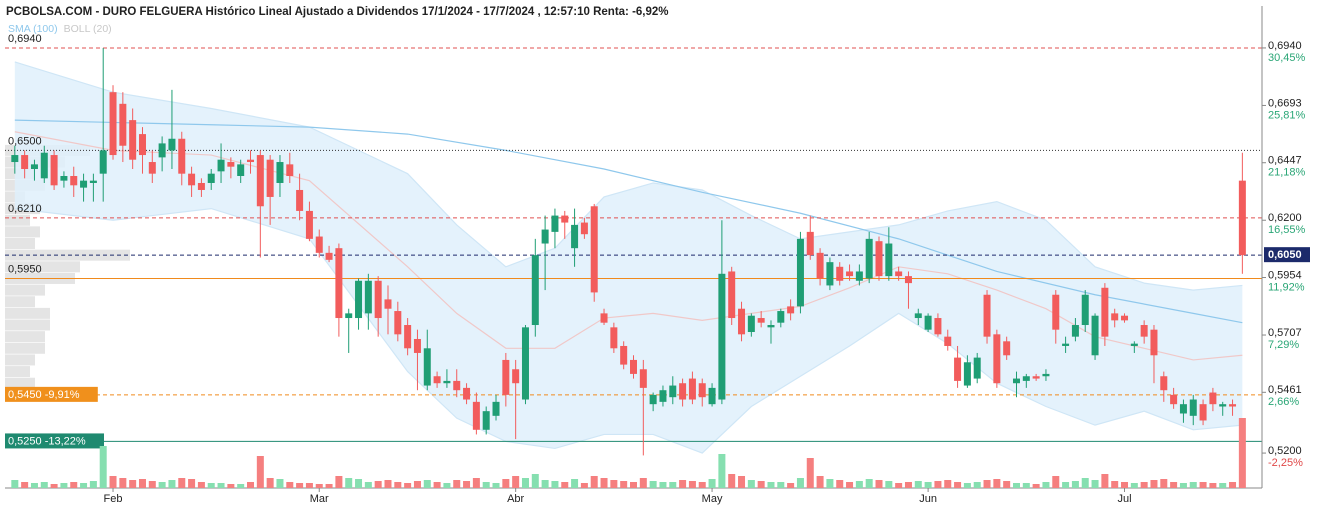  Describe the element at coordinates (47, 441) in the screenshot. I see `level-label: 0,5250 -13,22%` at that location.